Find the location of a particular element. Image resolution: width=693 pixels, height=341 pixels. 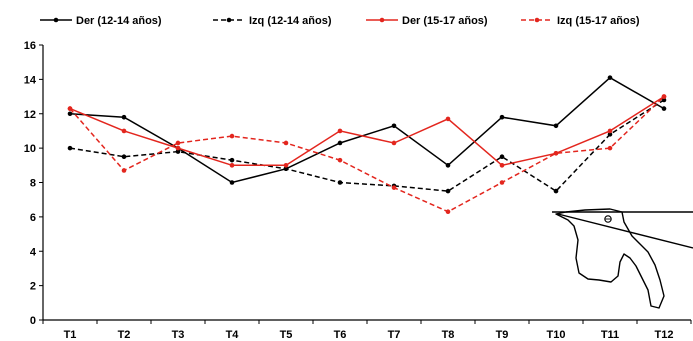

y-tick-label: 8 is located at coordinates (33, 184).